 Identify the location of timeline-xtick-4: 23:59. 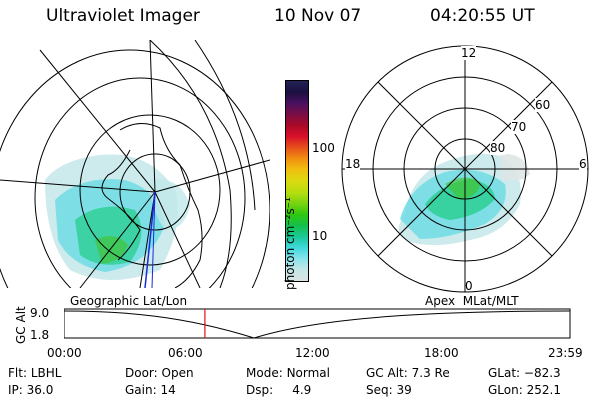
(565, 353).